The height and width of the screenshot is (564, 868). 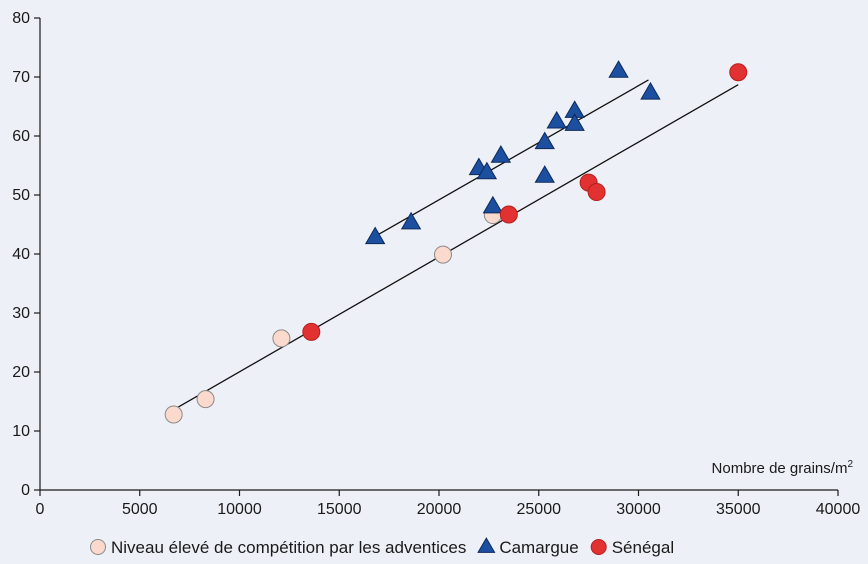 I want to click on x-axis-annotation: Nombre de grains/m2, so click(x=783, y=468).